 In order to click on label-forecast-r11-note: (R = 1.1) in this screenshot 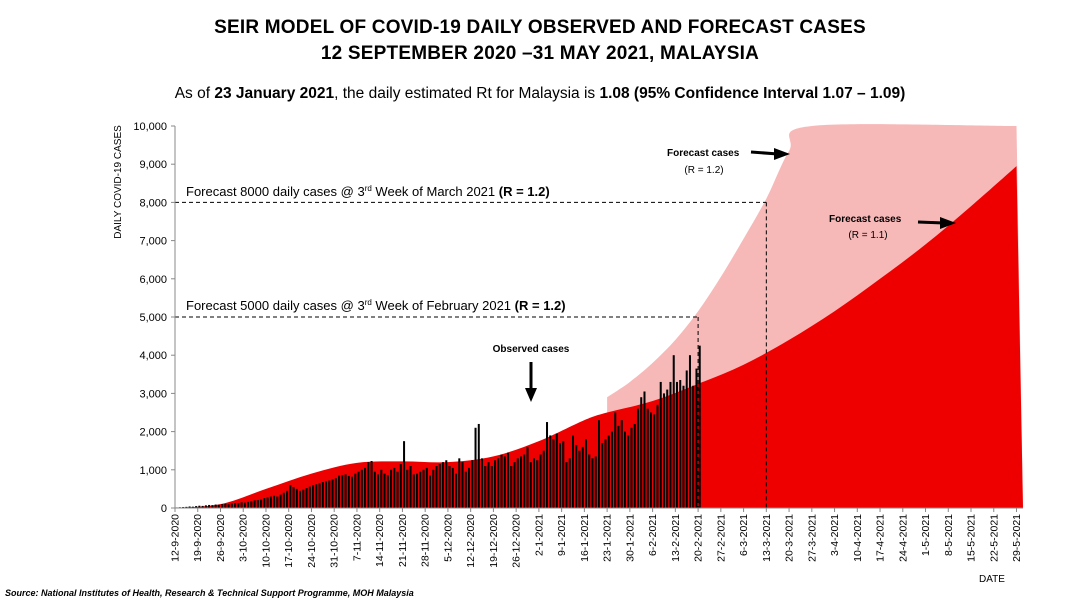, I will do `click(867, 235)`.